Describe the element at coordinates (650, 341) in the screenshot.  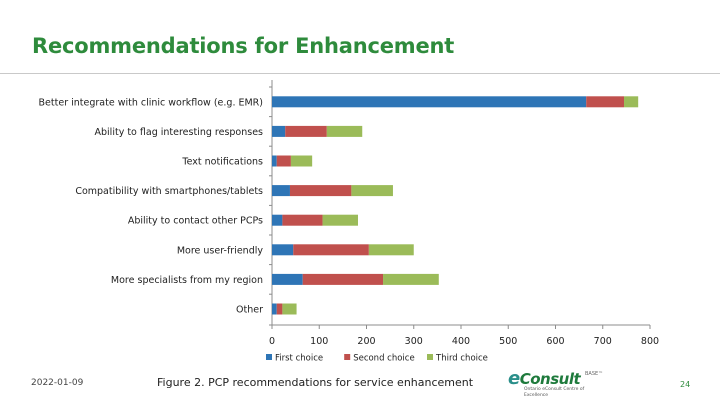
I see `x-tick-label: 800` at that location.